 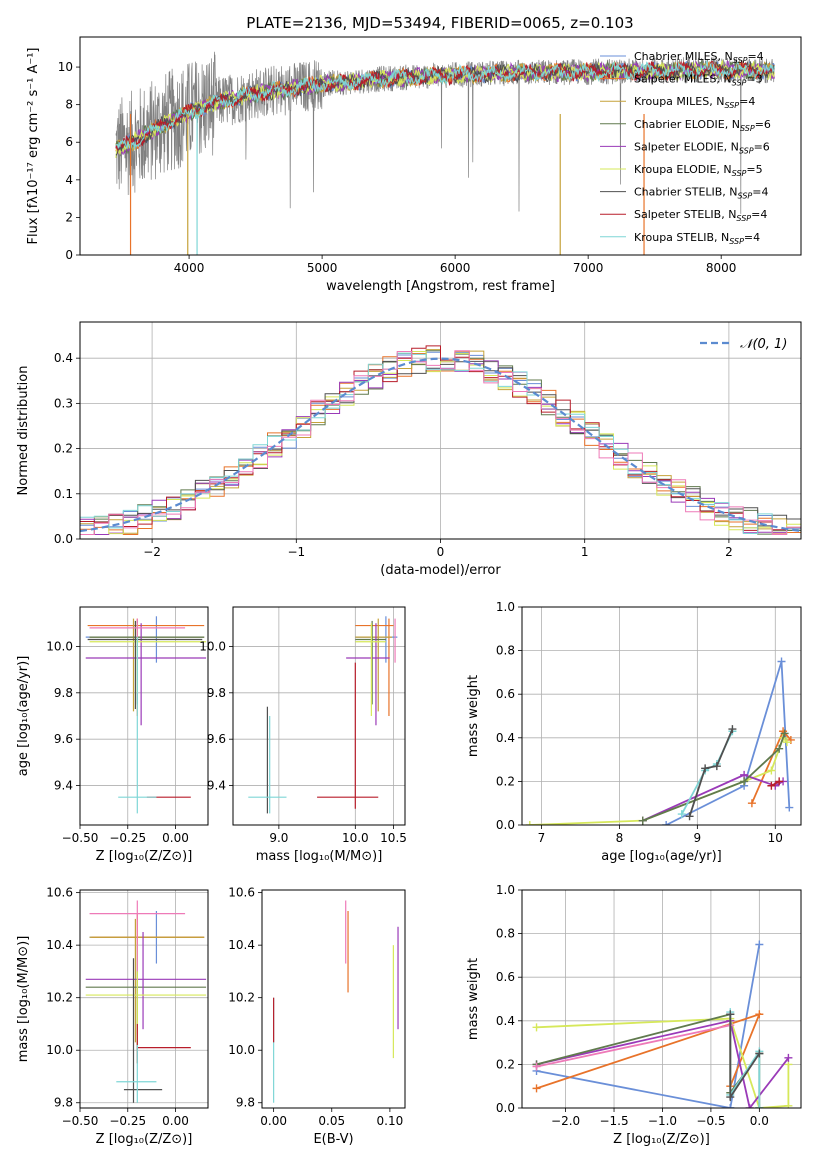 What do you see at coordinates (701, 193) in the screenshot?
I see `legend-label: Chabrier STELIB, NSSP=4` at bounding box center [701, 193].